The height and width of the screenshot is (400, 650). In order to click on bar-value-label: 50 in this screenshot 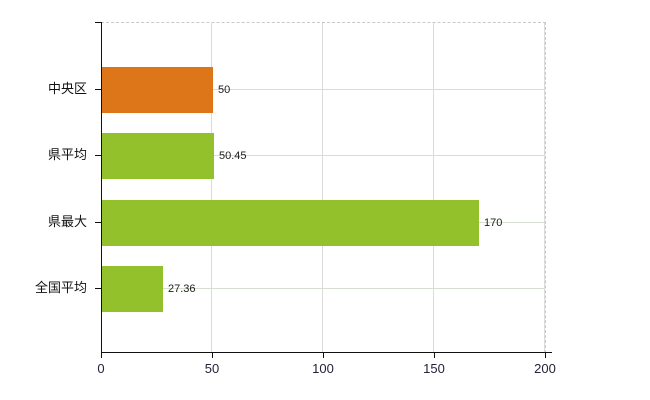, I will do `click(224, 90)`.